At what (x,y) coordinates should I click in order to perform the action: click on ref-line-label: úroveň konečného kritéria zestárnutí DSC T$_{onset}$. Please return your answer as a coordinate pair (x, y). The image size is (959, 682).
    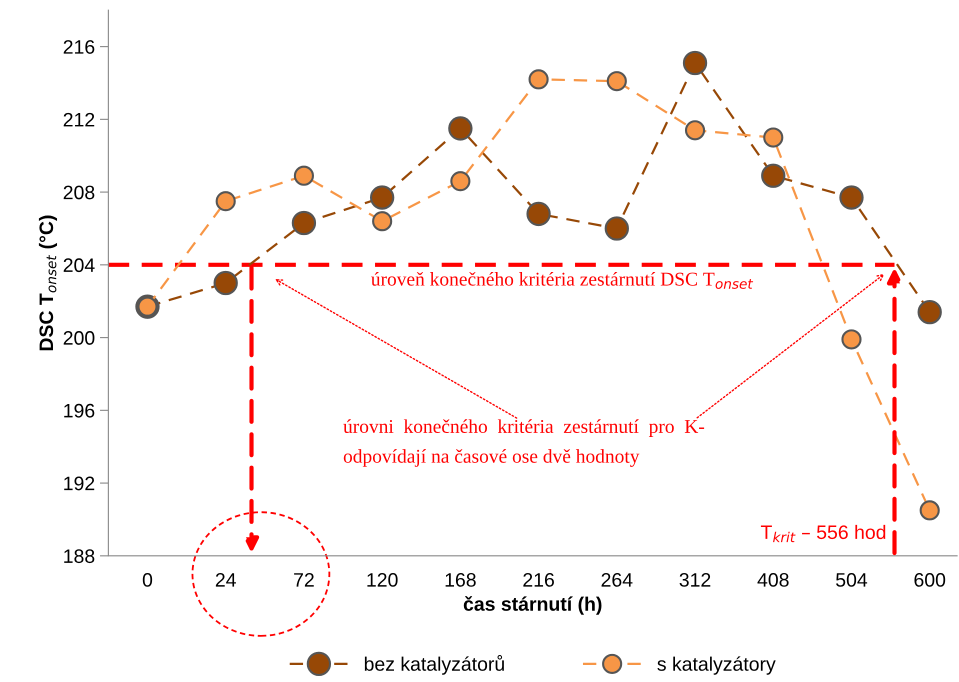
    Looking at the image, I should click on (562, 280).